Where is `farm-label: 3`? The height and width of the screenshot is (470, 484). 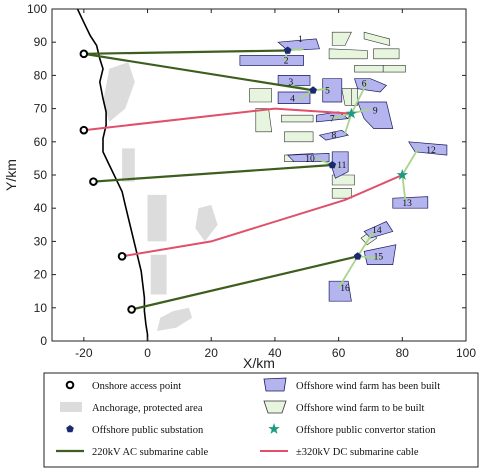 farm-label: 3 is located at coordinates (290, 83).